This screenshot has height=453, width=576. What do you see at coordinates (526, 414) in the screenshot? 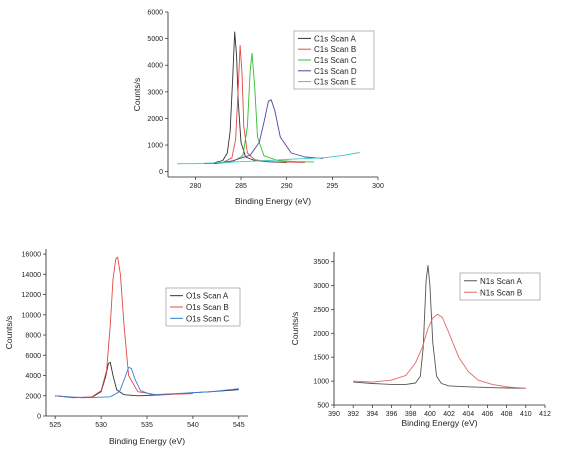
I see `x-tick-label: 410` at bounding box center [526, 414].